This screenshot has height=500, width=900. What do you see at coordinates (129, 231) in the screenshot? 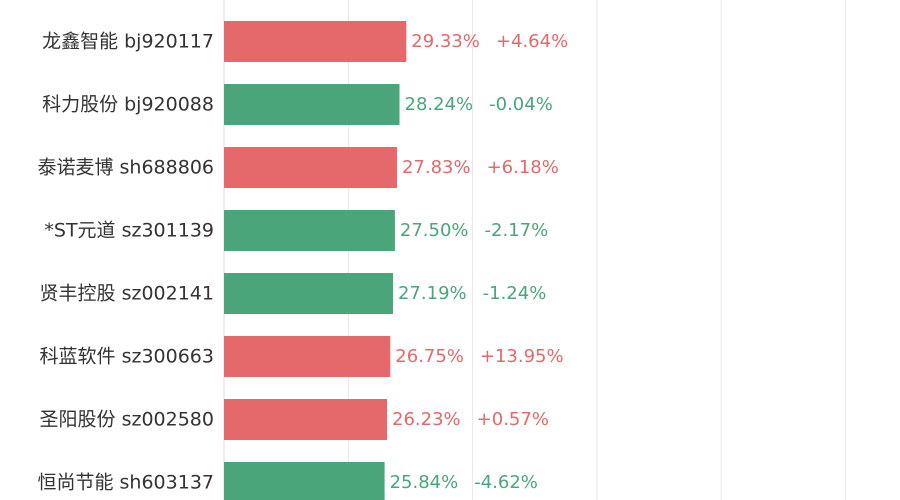
I see `category-label: *ST元道 sz301139` at bounding box center [129, 231].